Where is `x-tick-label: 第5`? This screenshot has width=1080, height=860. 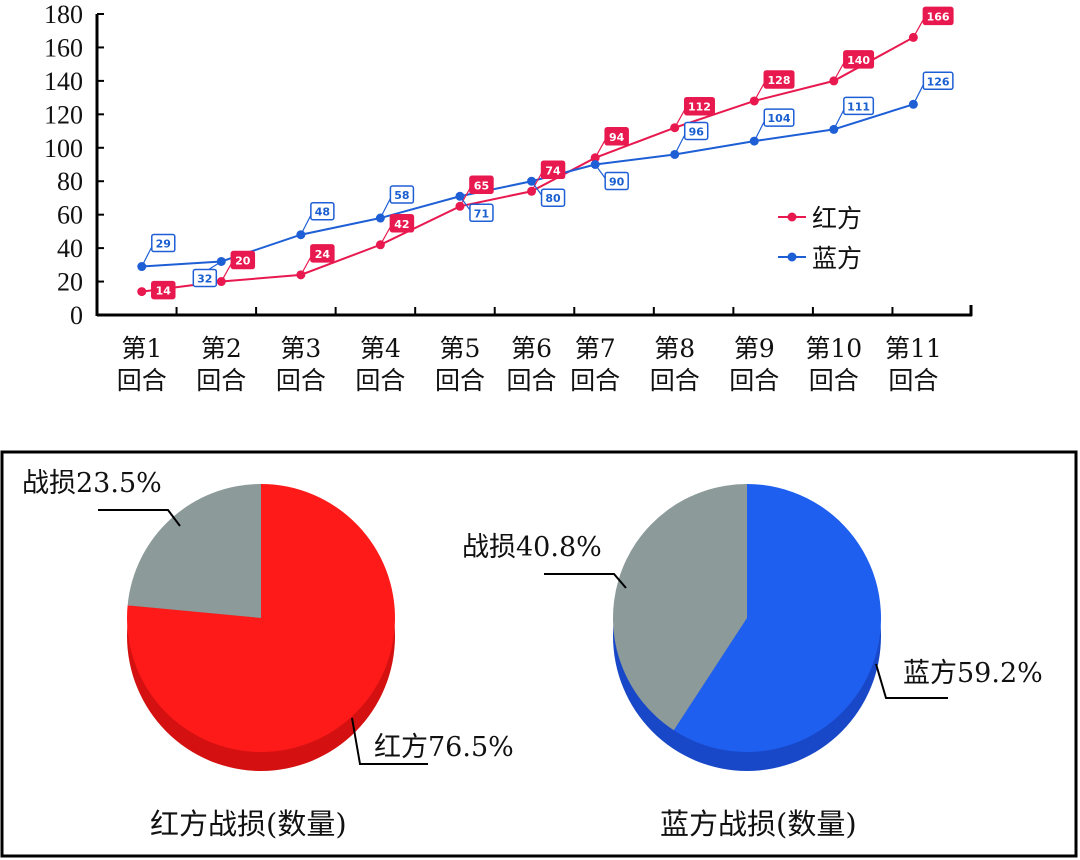 x-tick-label: 第5 is located at coordinates (460, 348).